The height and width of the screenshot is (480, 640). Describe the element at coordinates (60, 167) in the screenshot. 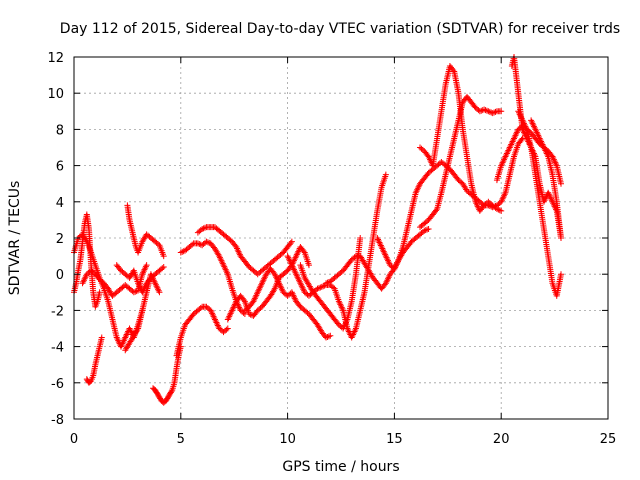

I see `y-tick-label: 6` at that location.